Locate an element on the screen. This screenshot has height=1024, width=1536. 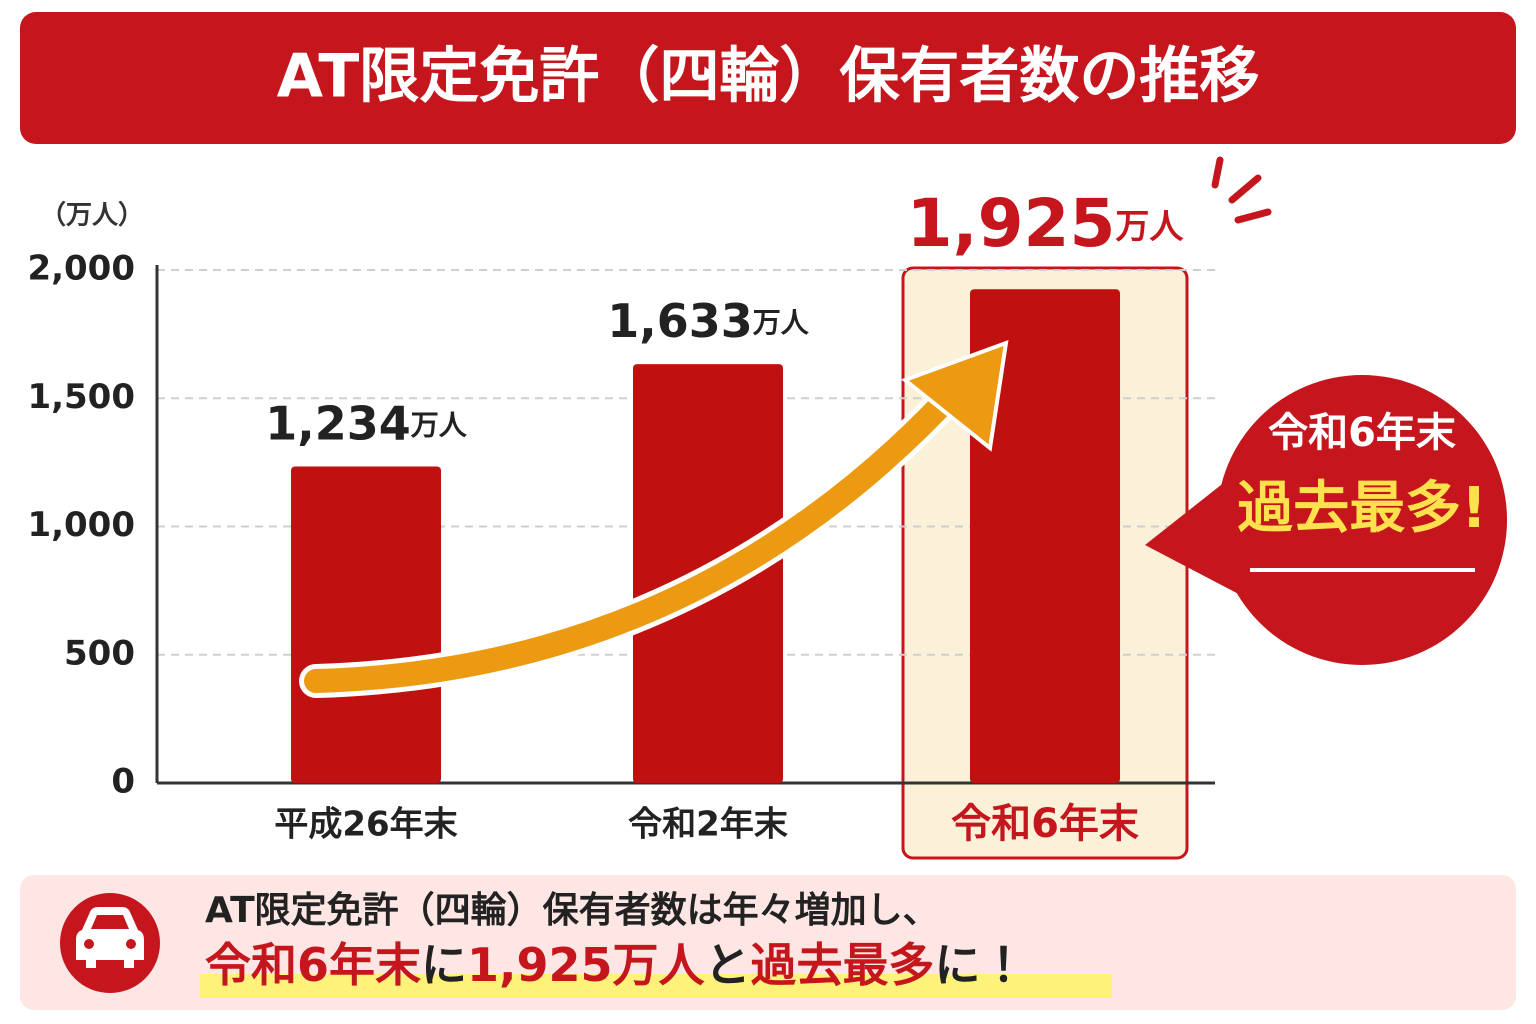
value-label: 1,234万人 is located at coordinates (366, 423).